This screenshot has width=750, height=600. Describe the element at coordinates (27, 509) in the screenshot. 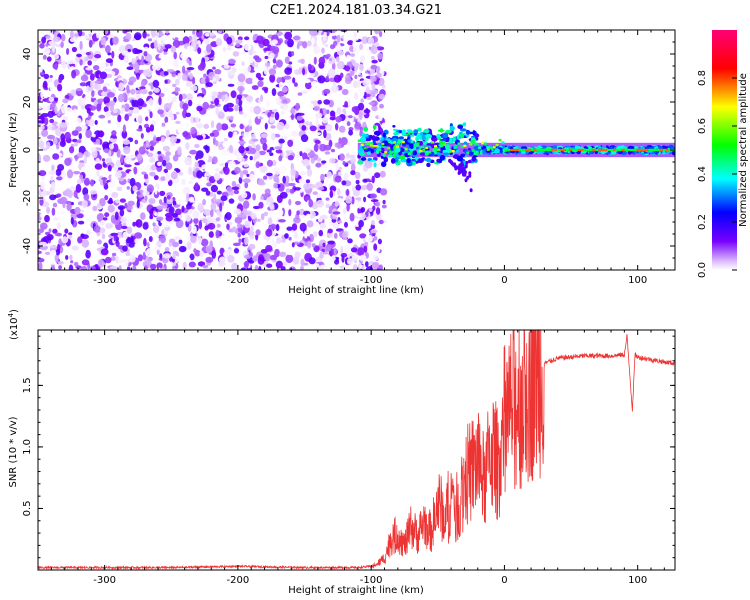

I see `y-tick-label: 0.5` at that location.